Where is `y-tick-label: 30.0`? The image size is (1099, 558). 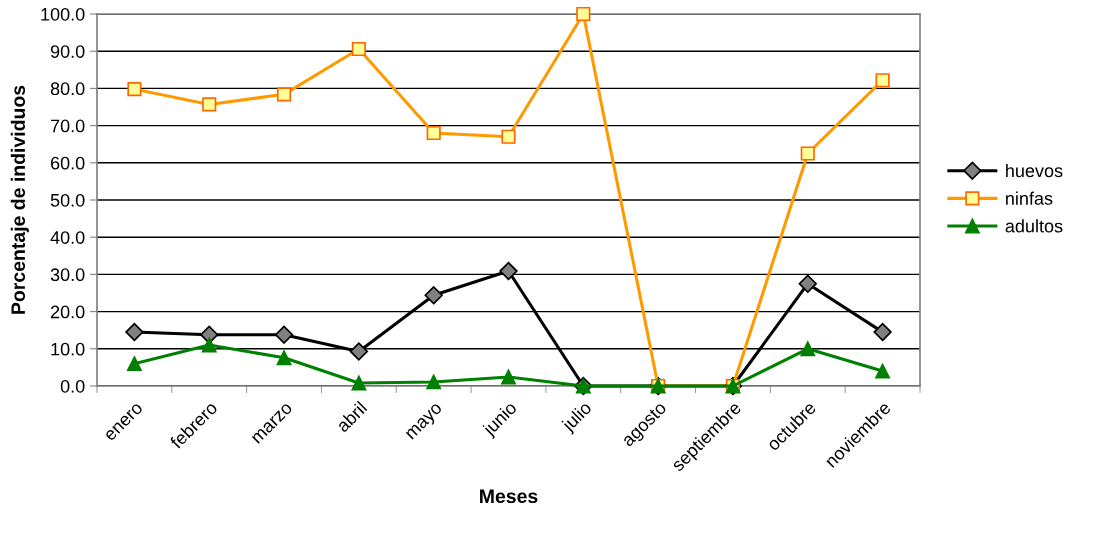 y-tick-label: 30.0 is located at coordinates (67, 275).